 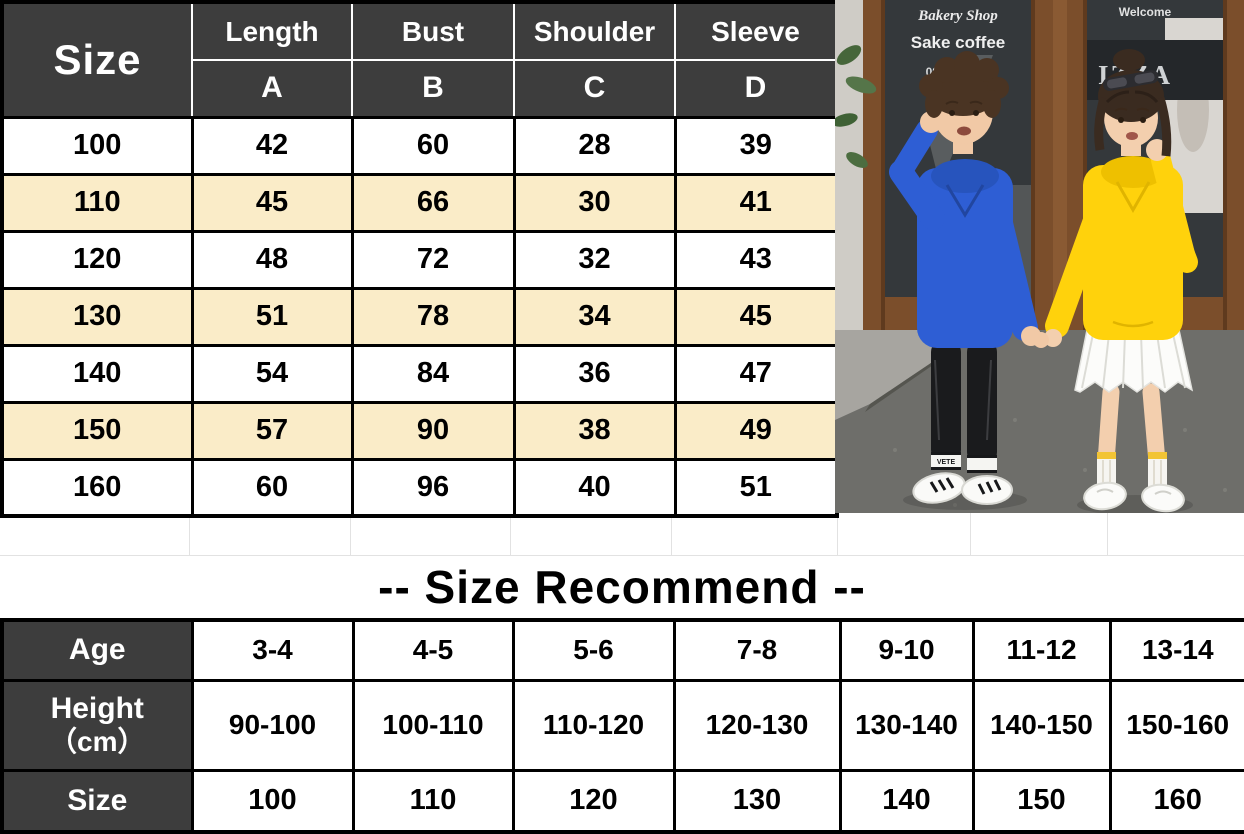 I want to click on age-cell: 11-12, so click(x=1041, y=650).